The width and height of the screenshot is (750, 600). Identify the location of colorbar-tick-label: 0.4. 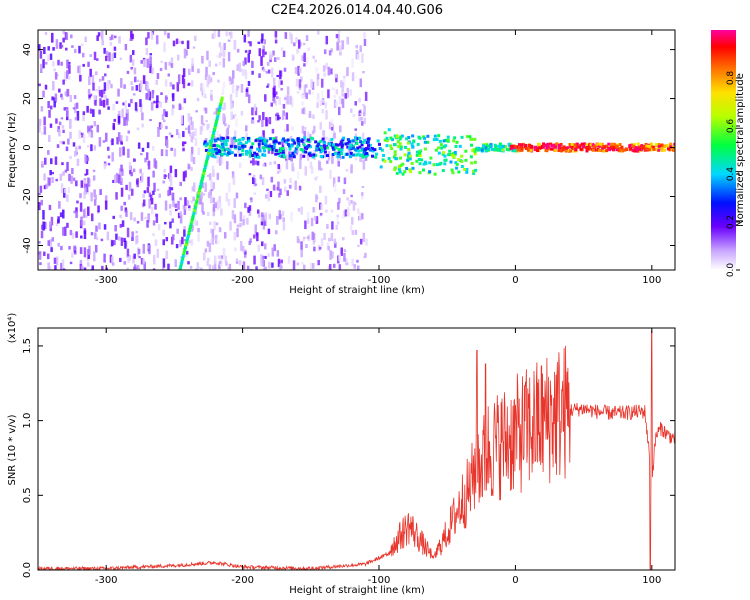
(731, 174).